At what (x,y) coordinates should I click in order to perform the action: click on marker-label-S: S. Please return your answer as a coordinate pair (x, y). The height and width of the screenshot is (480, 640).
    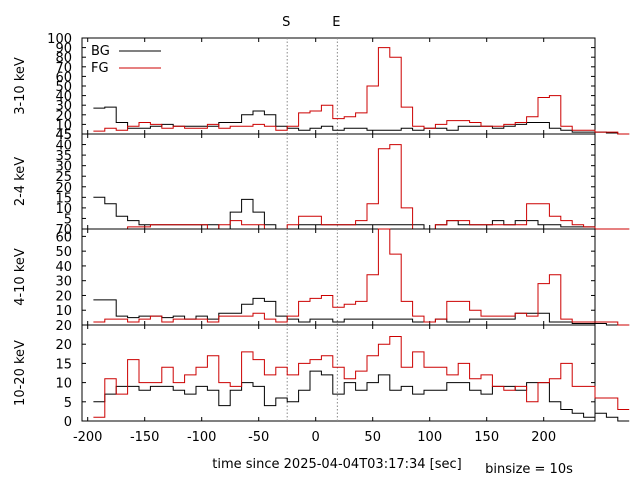
    Looking at the image, I should click on (286, 22).